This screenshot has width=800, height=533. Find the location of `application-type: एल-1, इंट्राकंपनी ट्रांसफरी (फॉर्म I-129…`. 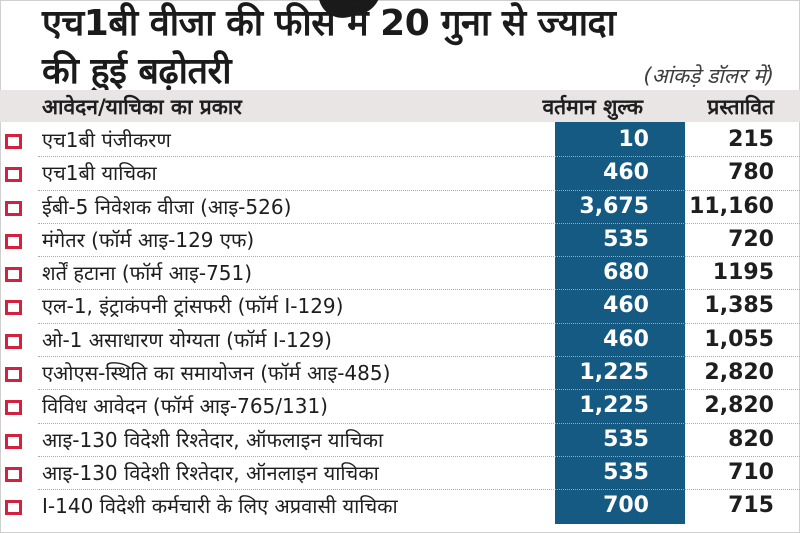

application-type: एल-1, इंट्राकंपनी ट्रांसफरी (फॉर्म I-129… is located at coordinates (193, 306).